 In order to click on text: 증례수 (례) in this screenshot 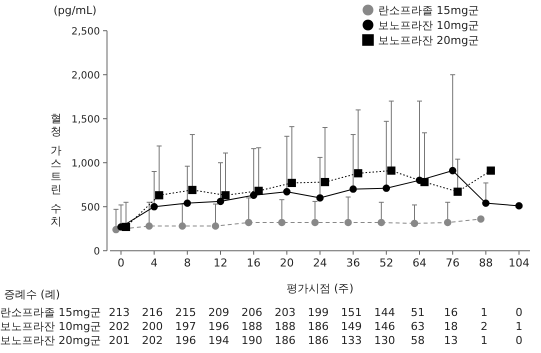, I will do `click(32, 294)`.